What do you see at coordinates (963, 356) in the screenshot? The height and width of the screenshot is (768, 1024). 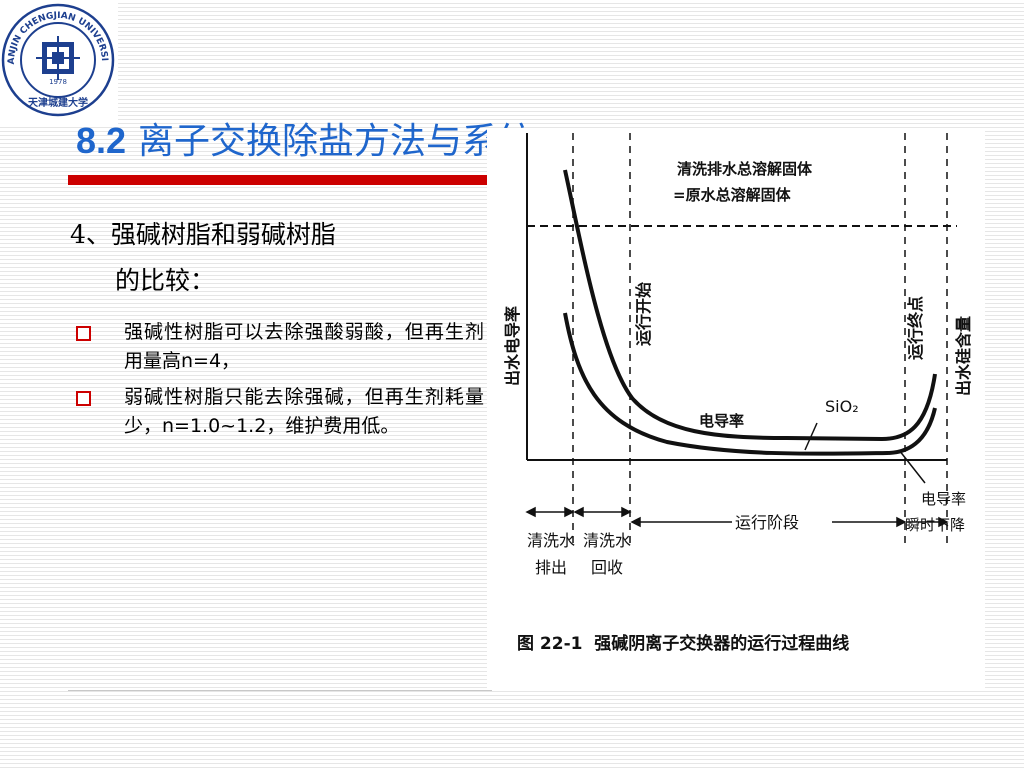 I see `right-axis-label: 出水硅含量` at bounding box center [963, 356].